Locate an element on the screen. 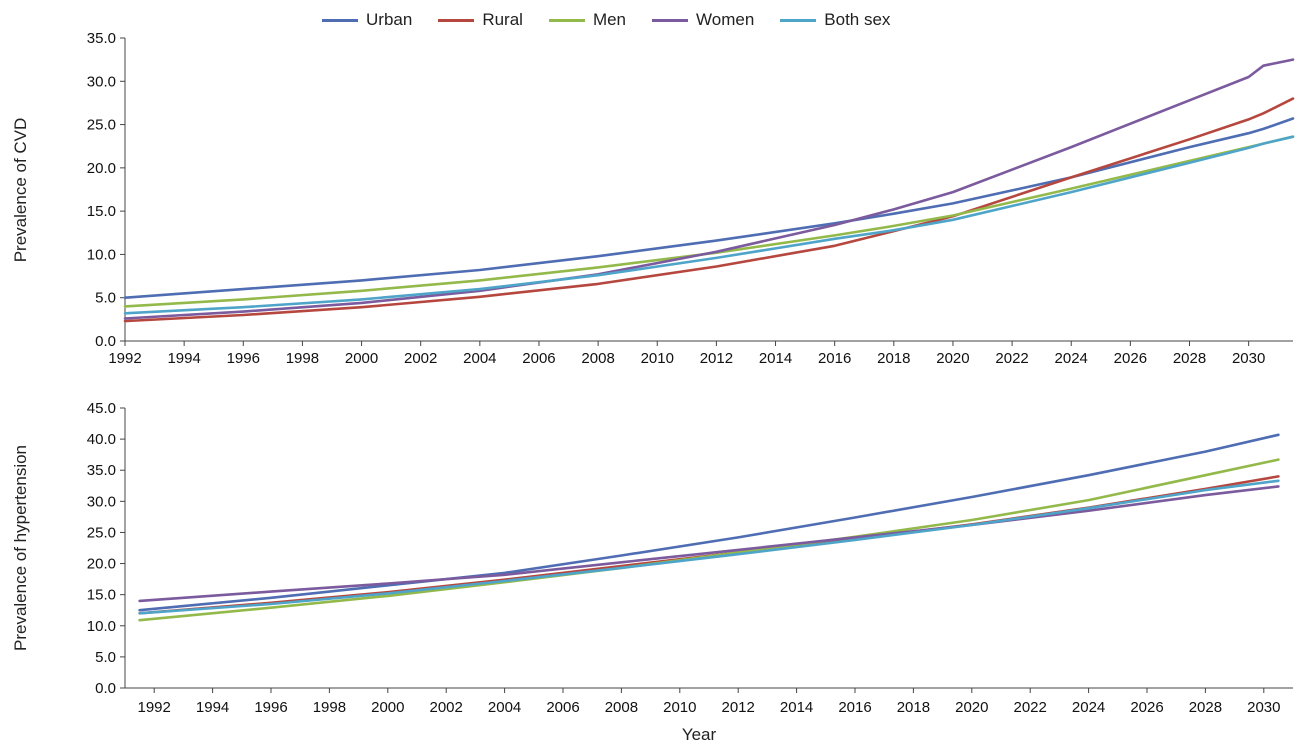 The height and width of the screenshot is (745, 1298). legend-label: Women is located at coordinates (725, 19).